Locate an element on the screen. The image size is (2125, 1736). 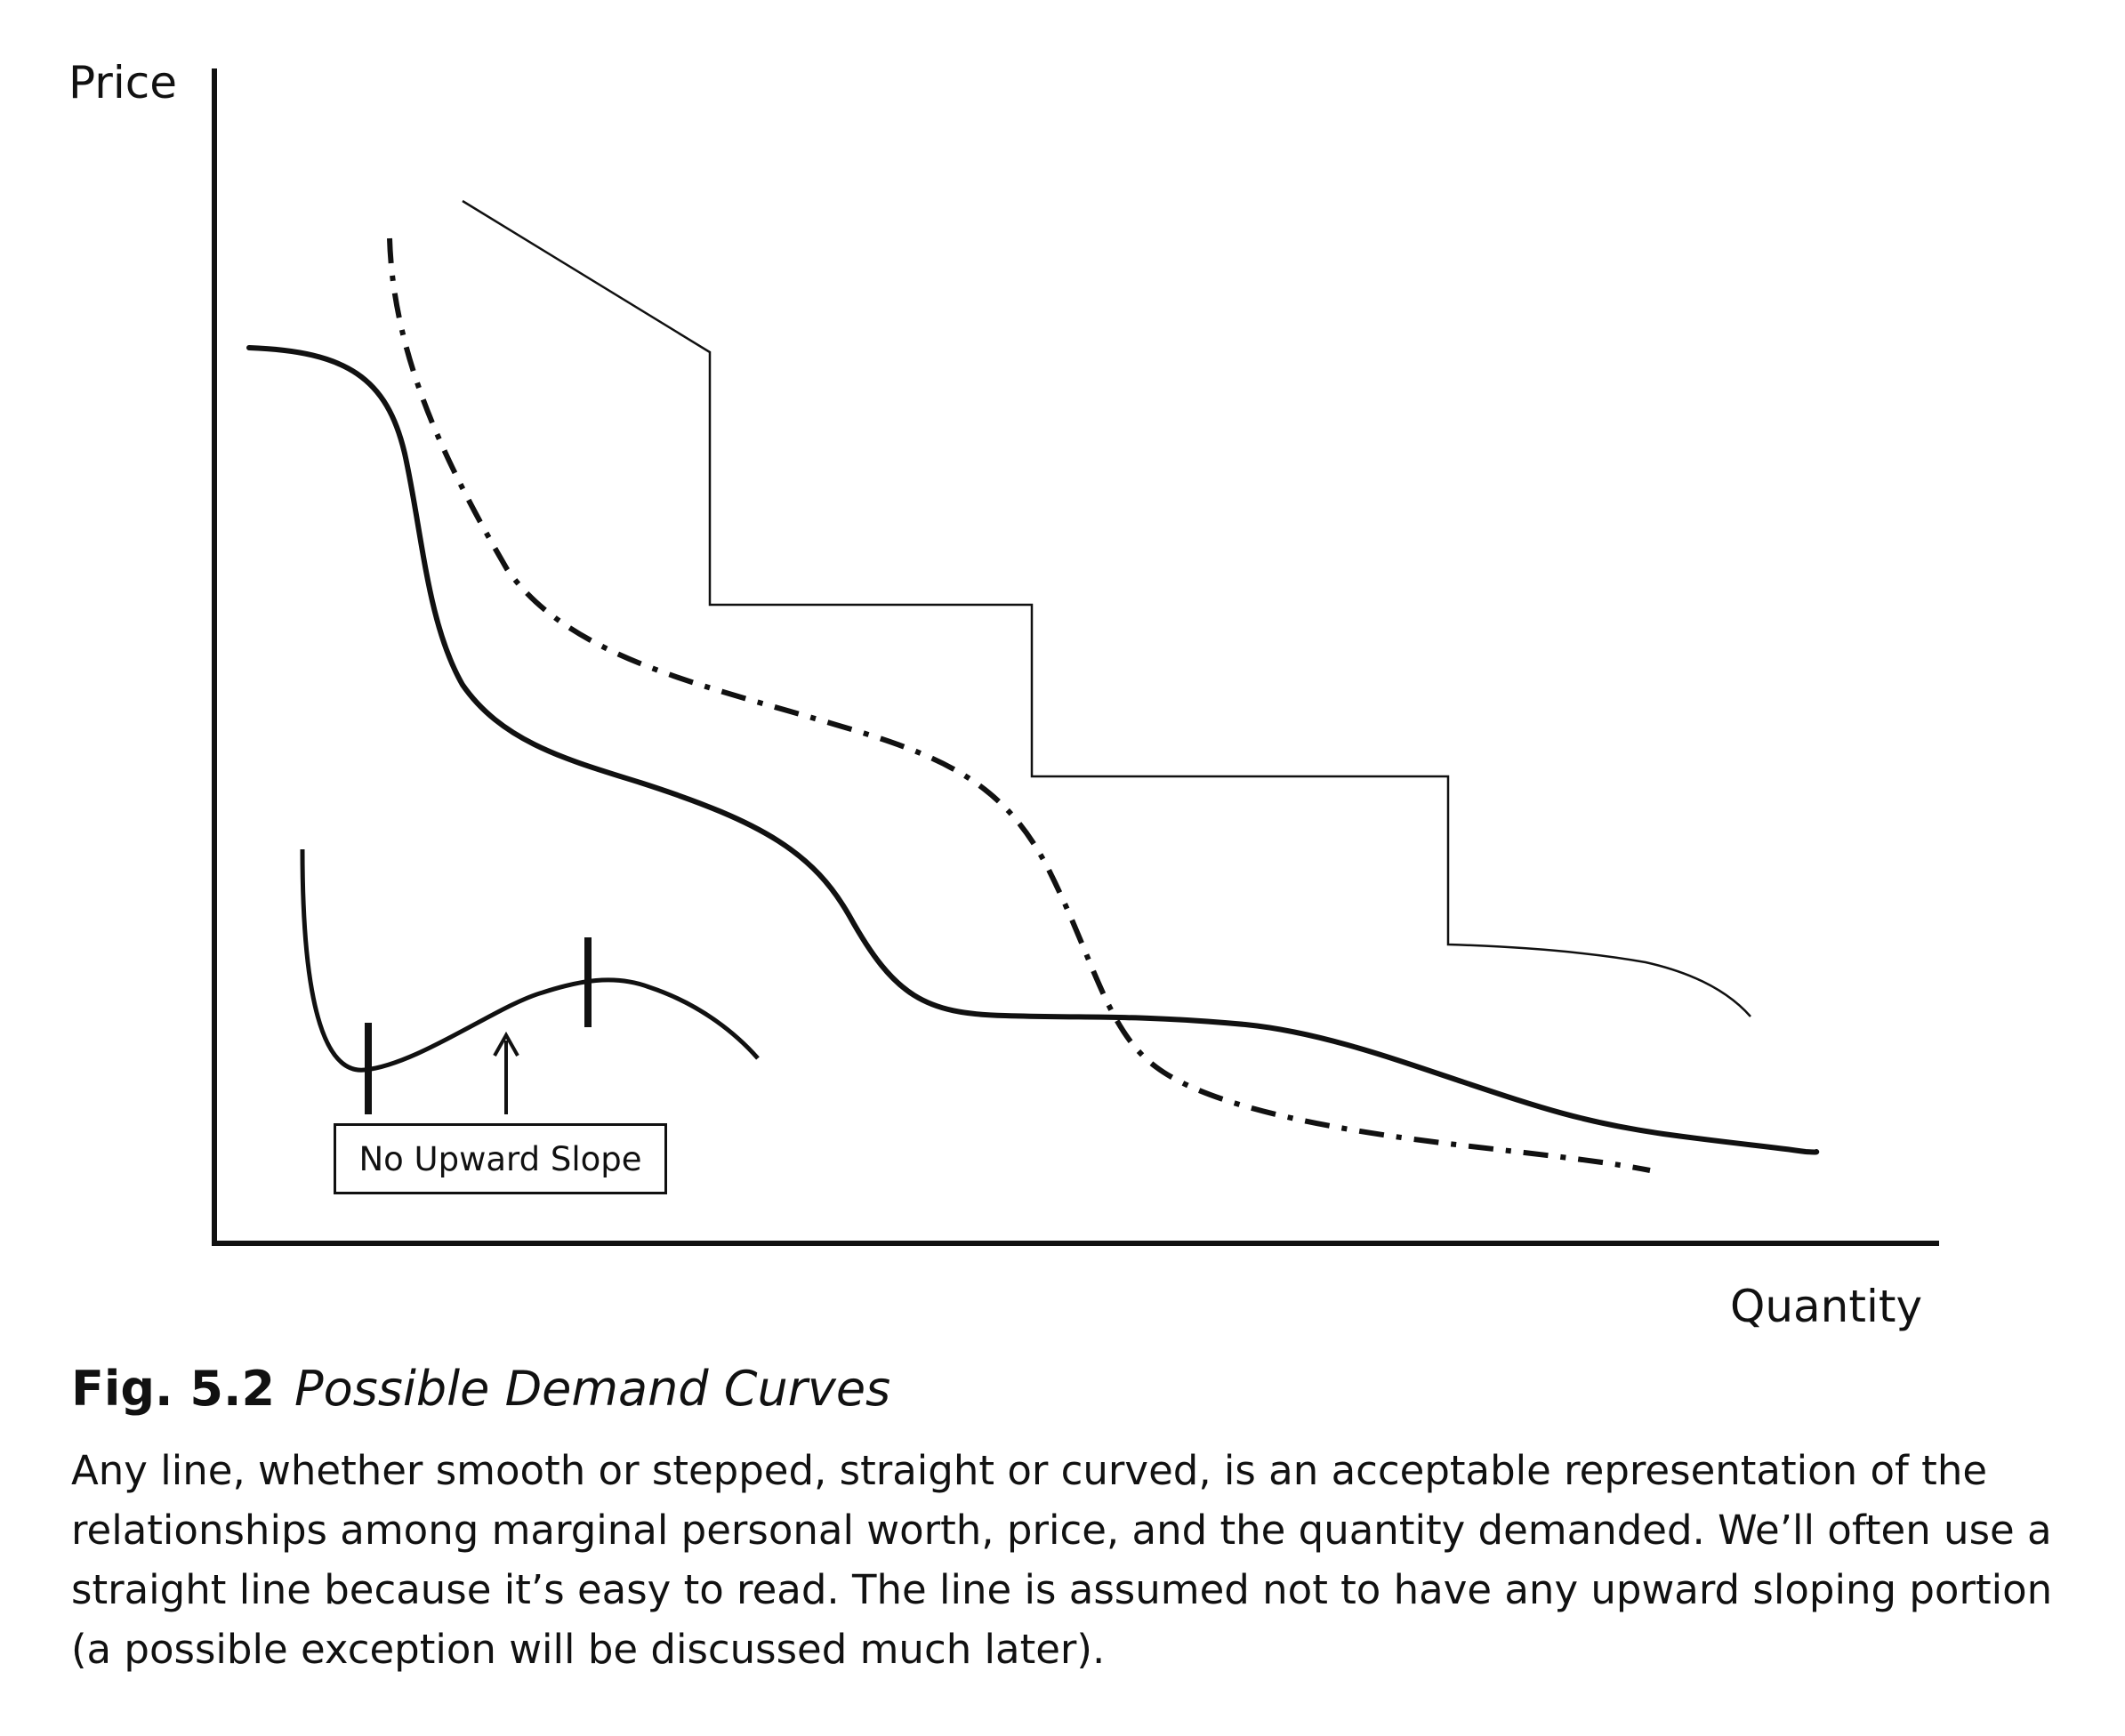
figure-title: Possible Demand Curves is located at coordinates (592, 1389).